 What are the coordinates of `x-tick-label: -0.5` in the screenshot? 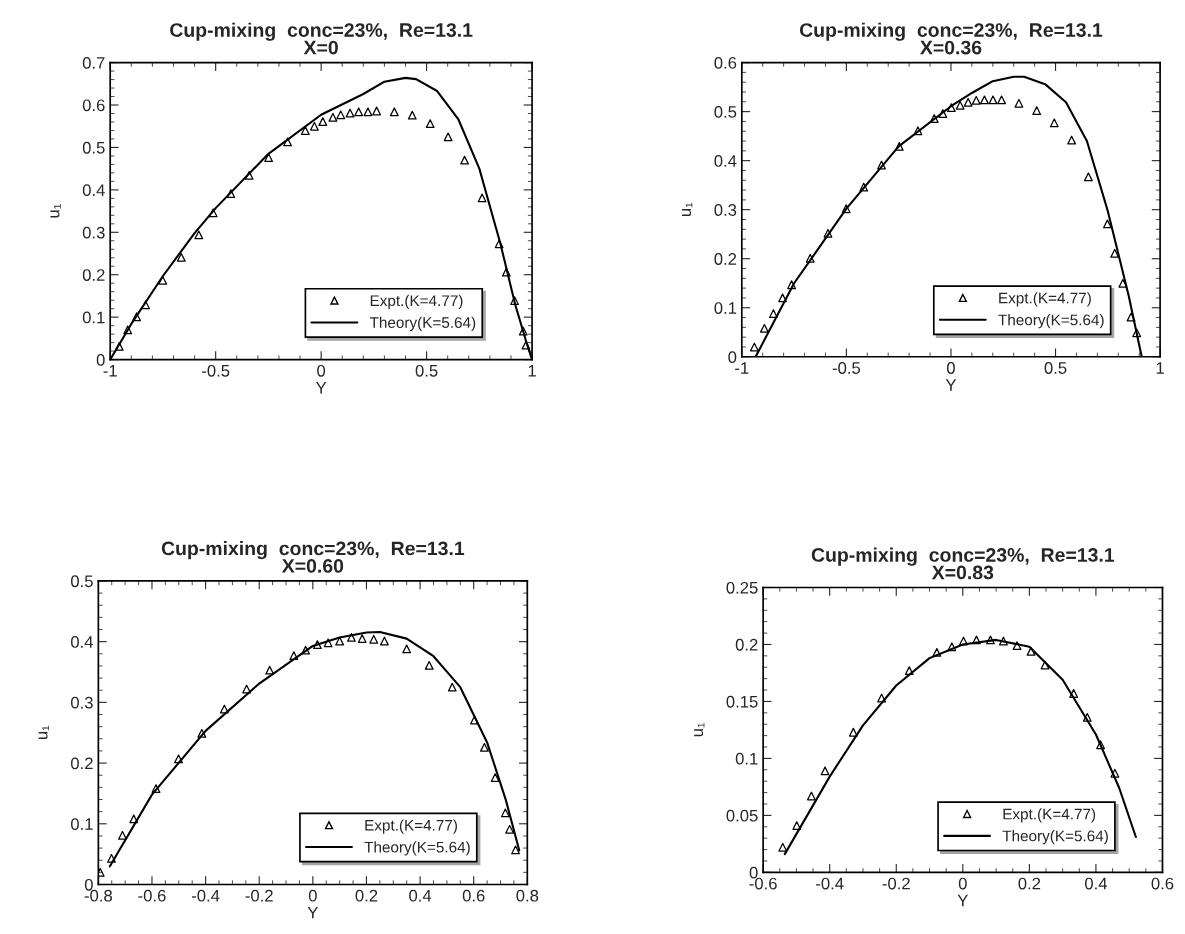 It's located at (216, 370).